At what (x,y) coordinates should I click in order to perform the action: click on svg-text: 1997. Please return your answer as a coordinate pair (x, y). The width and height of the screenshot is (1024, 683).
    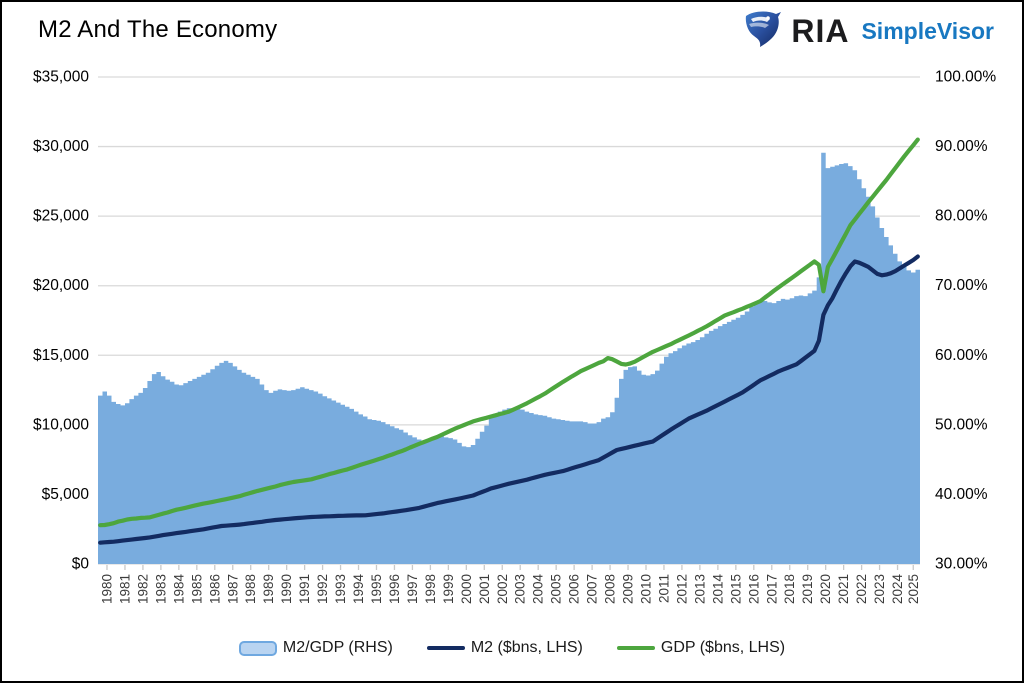
    Looking at the image, I should click on (412, 589).